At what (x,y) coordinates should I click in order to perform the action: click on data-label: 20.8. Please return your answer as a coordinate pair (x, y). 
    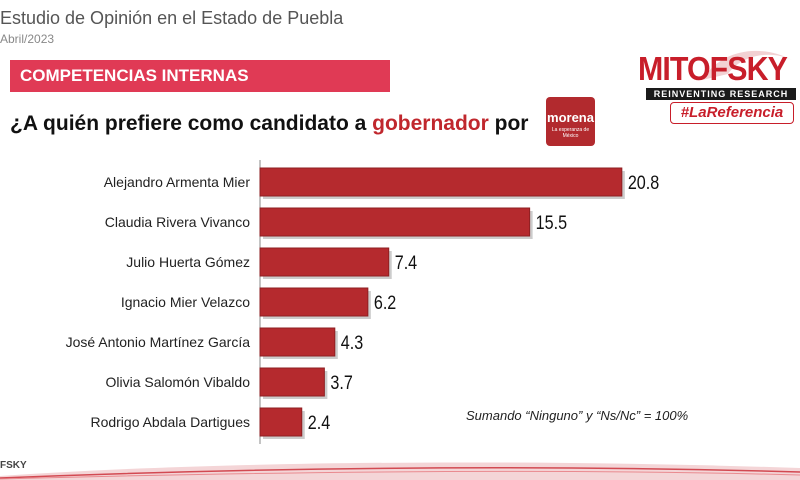
    Looking at the image, I should click on (644, 183).